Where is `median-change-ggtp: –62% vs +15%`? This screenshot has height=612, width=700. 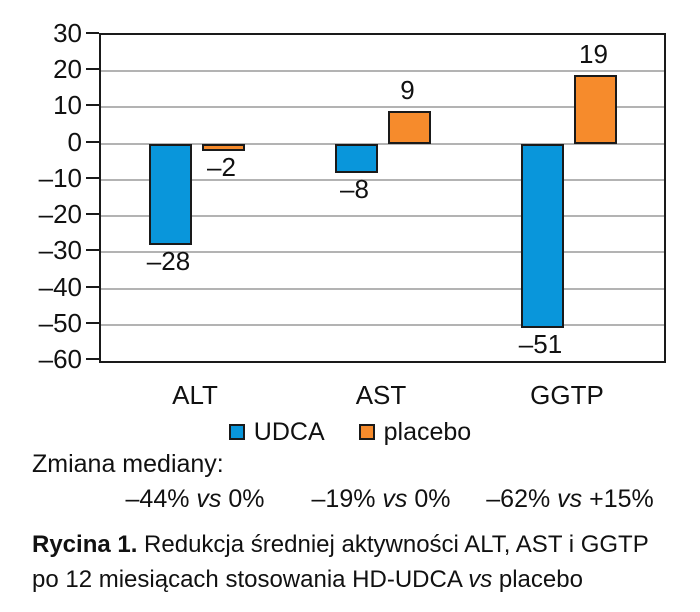
median-change-ggtp: –62% vs +15% is located at coordinates (569, 499).